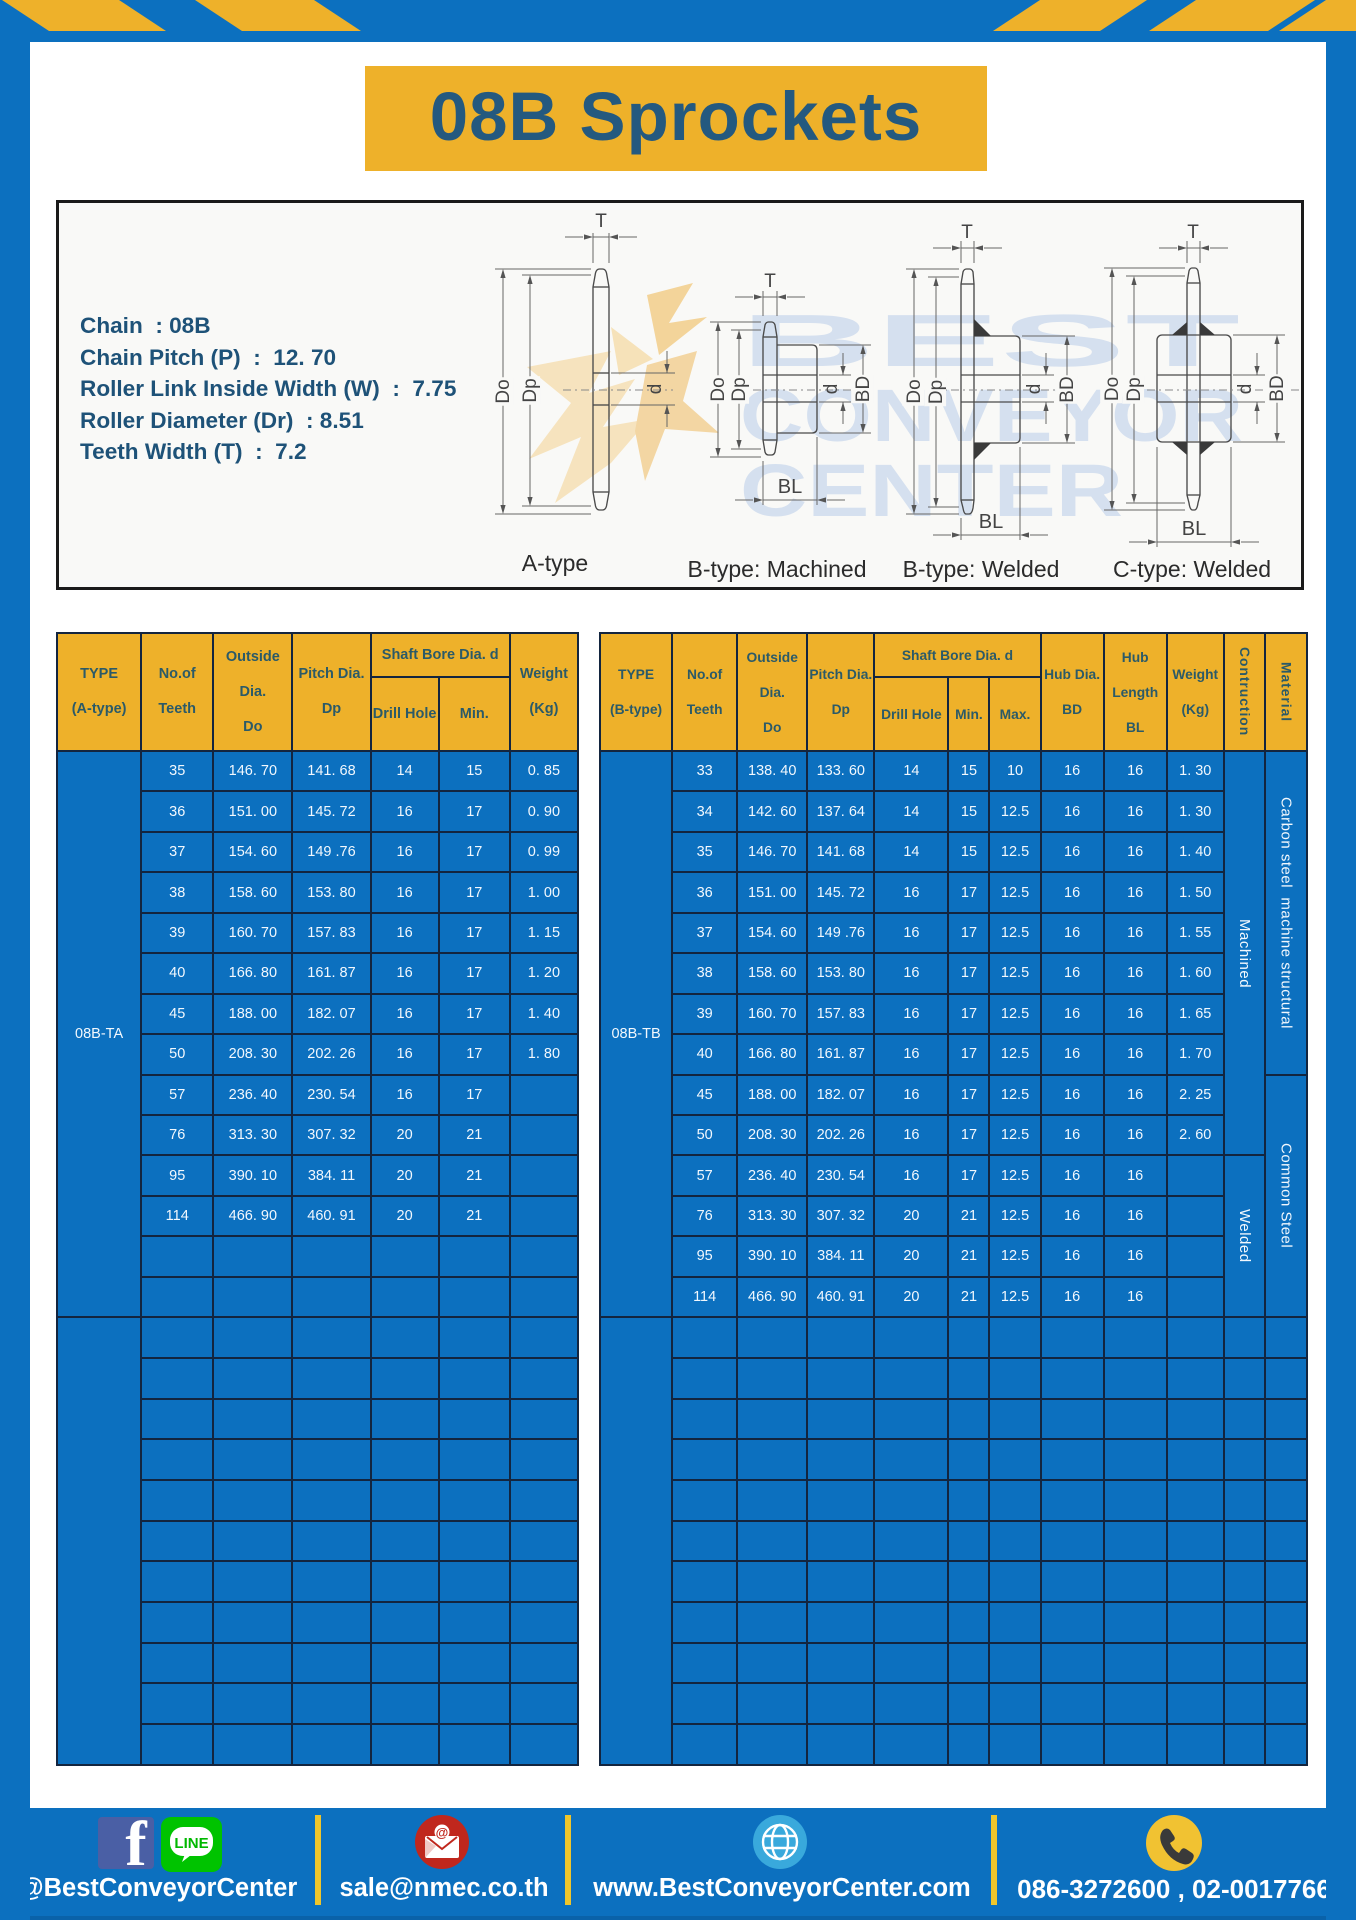  What do you see at coordinates (991, 415) in the screenshot?
I see `svg-text: CONVEYOR` at bounding box center [991, 415].